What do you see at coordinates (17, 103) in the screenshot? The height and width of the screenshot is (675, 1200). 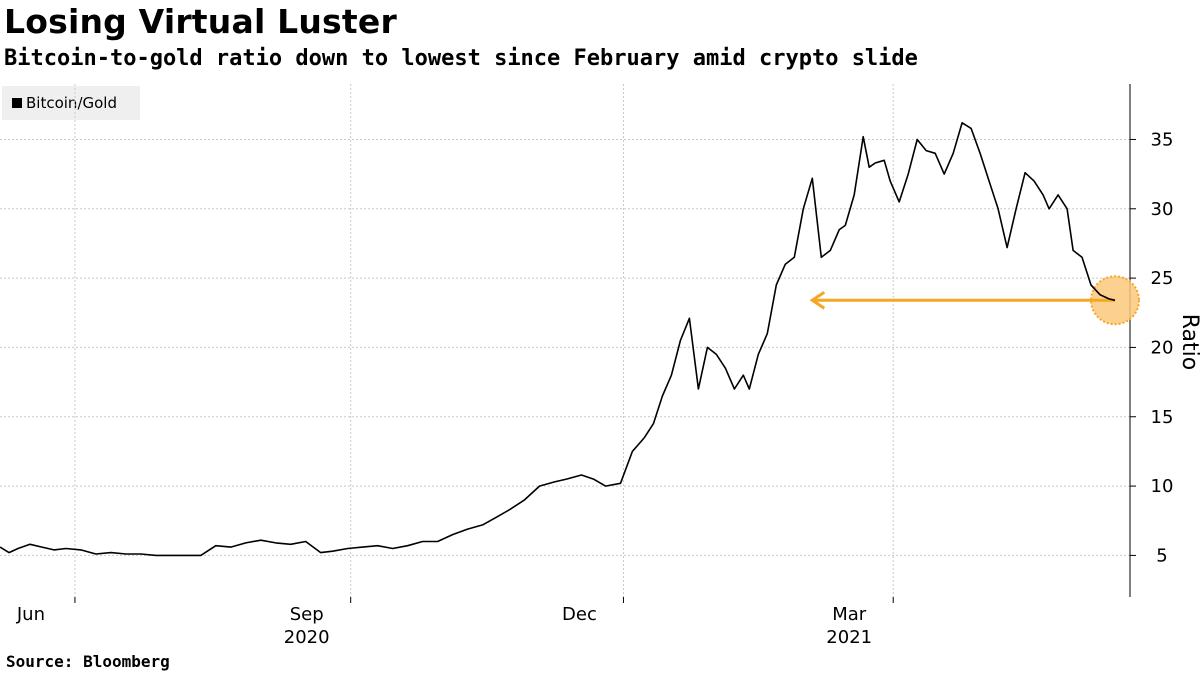 I see `legend-swatch` at bounding box center [17, 103].